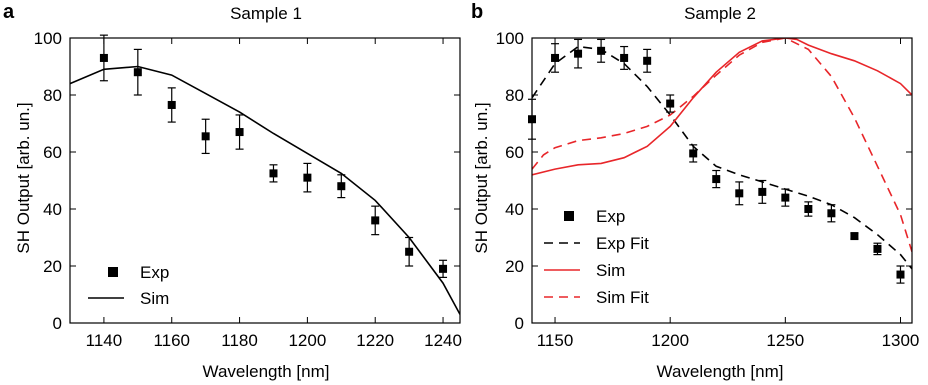  I want to click on legend-exp-fit-label: Exp Fit, so click(622, 243).